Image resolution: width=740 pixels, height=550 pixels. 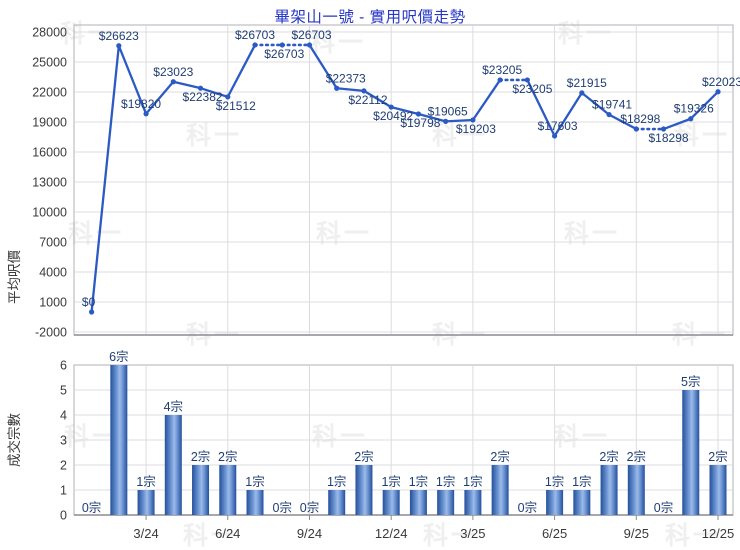 What do you see at coordinates (370, 17) in the screenshot?
I see `chart-title: 畢架山一號 - 實用呎價走勢` at bounding box center [370, 17].